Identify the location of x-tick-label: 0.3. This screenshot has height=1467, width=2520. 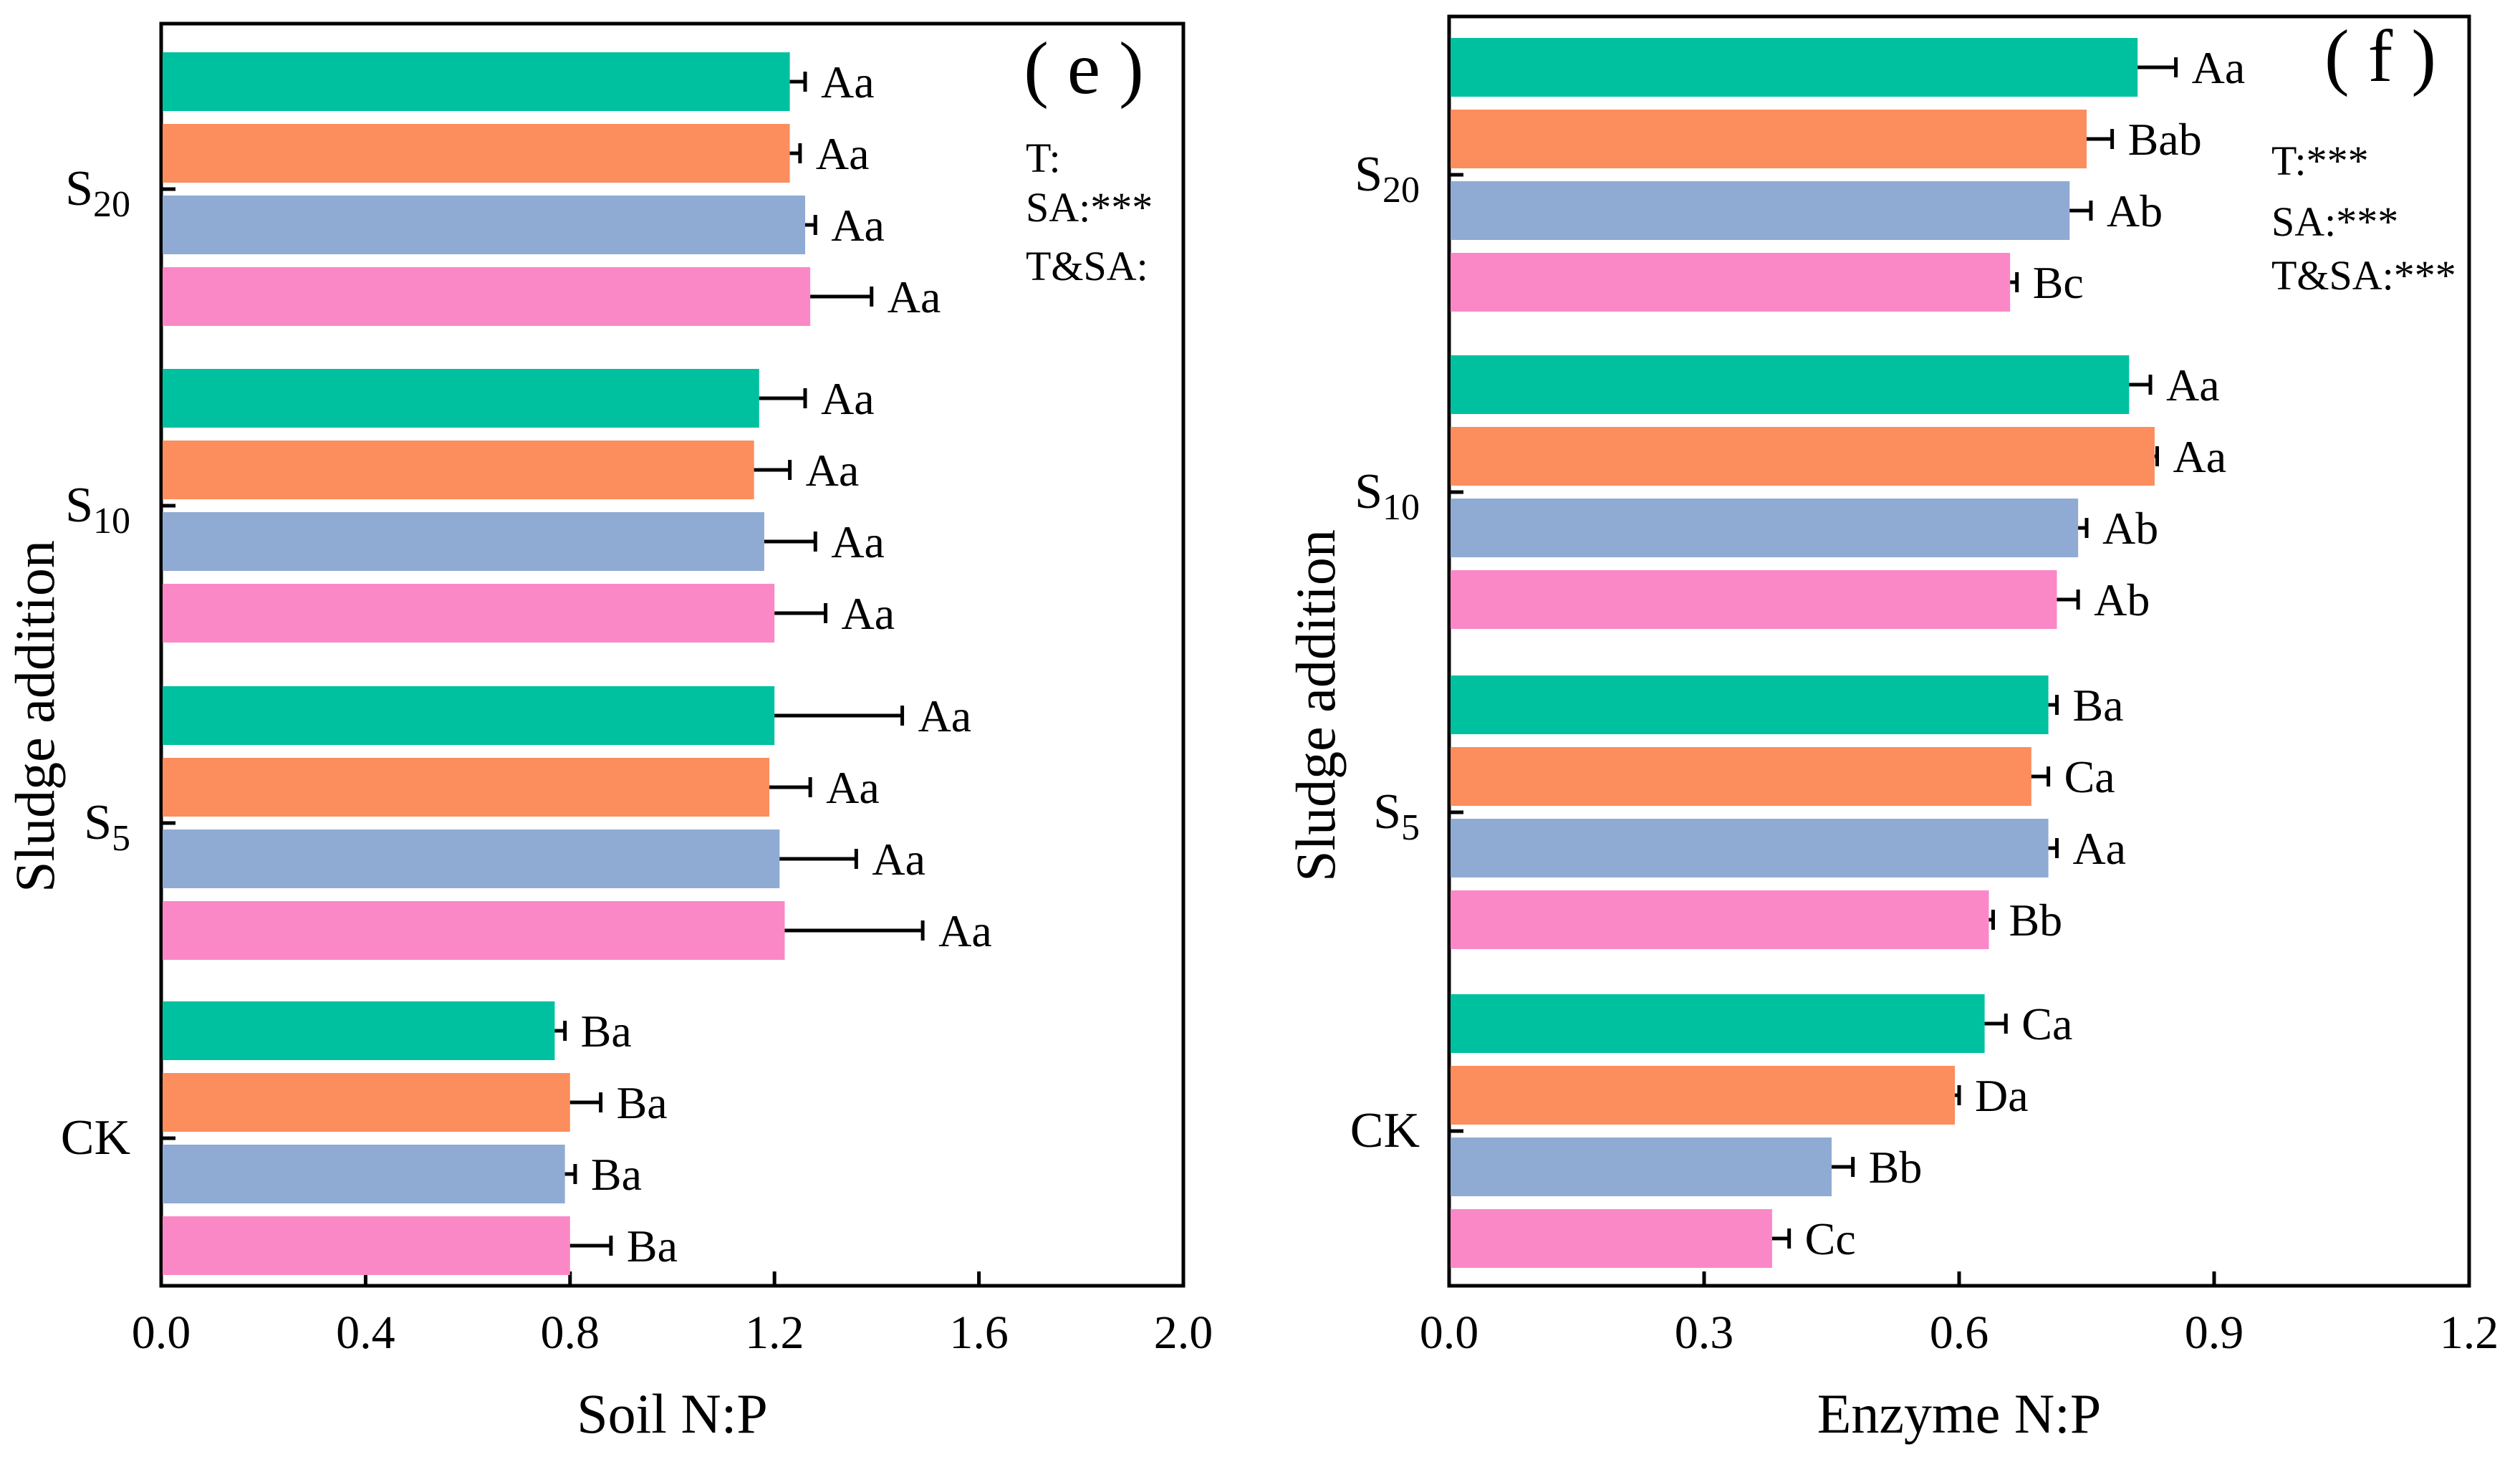
(1704, 1333).